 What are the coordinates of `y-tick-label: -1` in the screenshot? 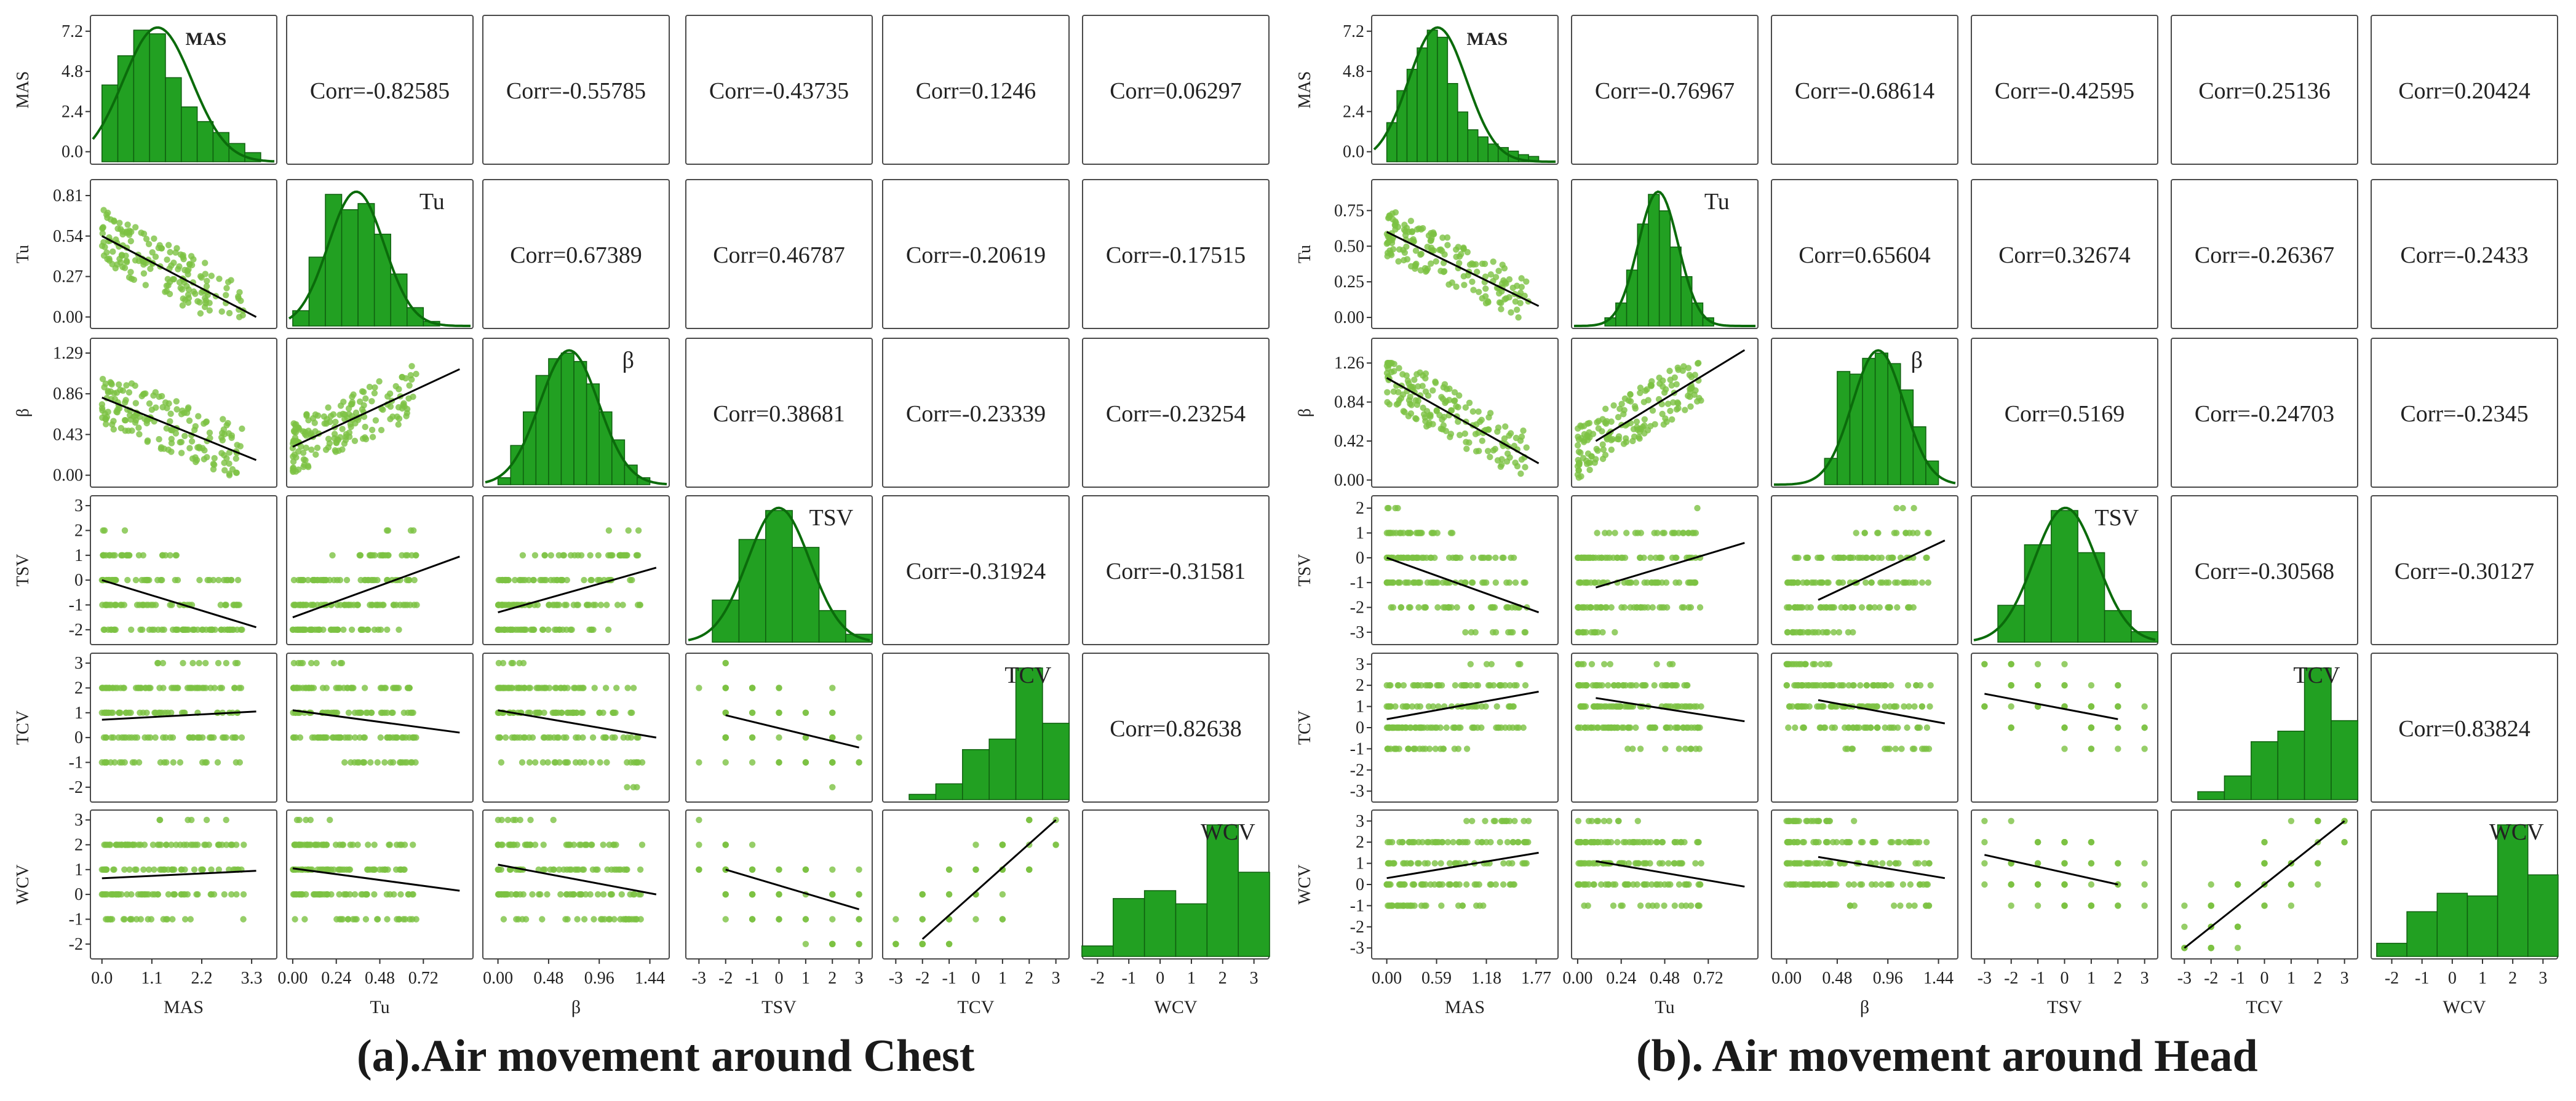 It's located at (76, 605).